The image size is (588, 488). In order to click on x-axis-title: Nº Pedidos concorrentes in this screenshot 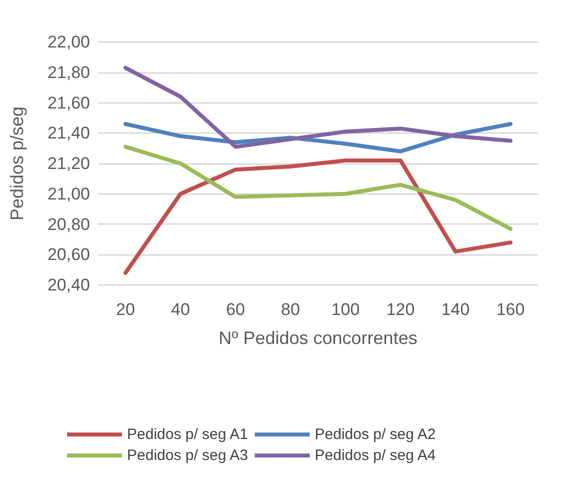, I will do `click(318, 338)`.